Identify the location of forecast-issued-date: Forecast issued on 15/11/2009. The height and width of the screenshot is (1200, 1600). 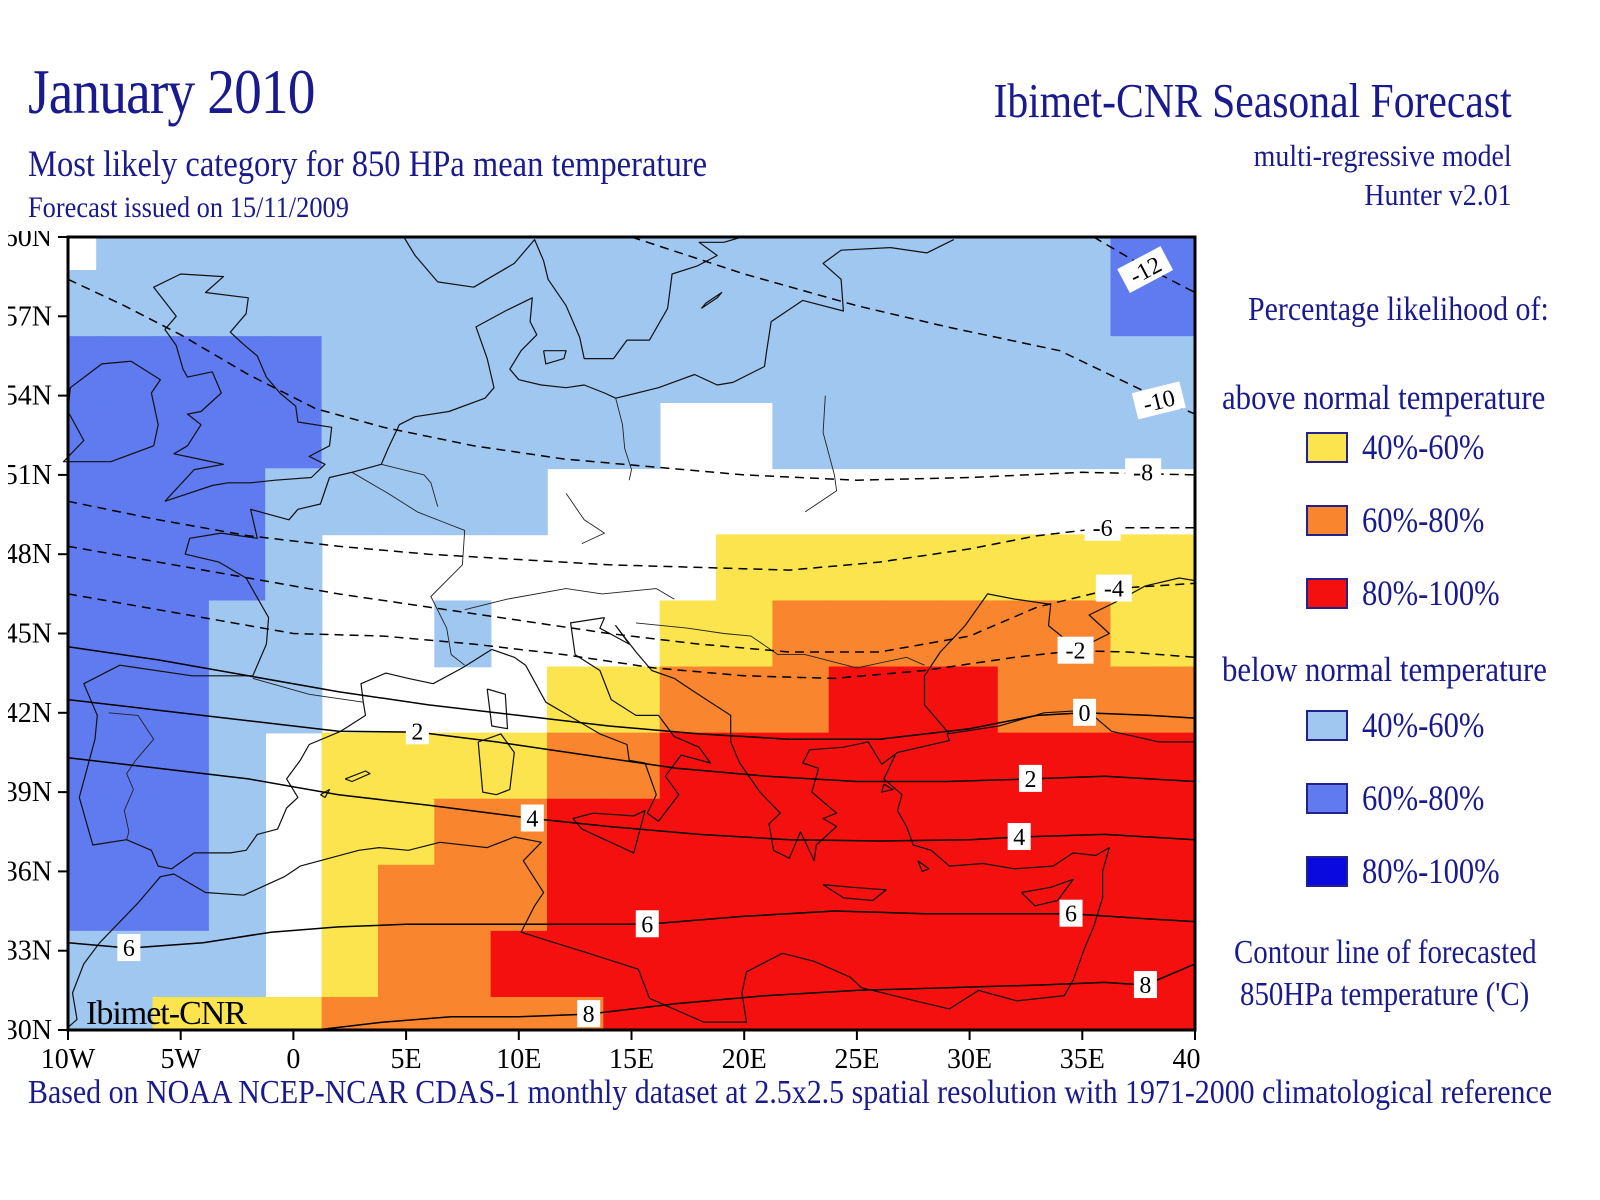
(188, 207).